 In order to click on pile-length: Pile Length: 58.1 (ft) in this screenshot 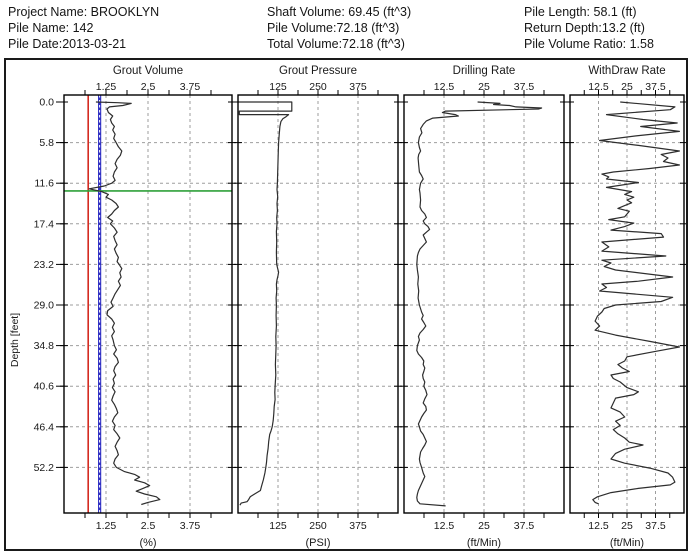, I will do `click(580, 12)`.